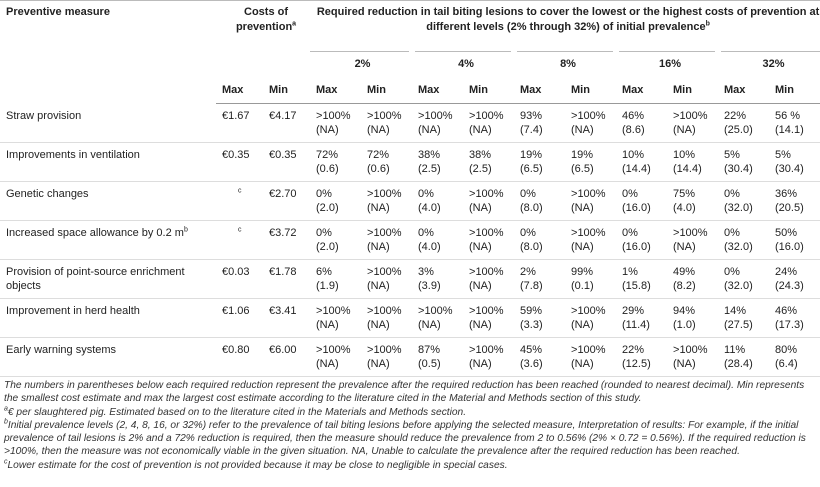 The width and height of the screenshot is (820, 487). Describe the element at coordinates (540, 318) in the screenshot. I see `reduction-cell: 59% (3.3)` at that location.